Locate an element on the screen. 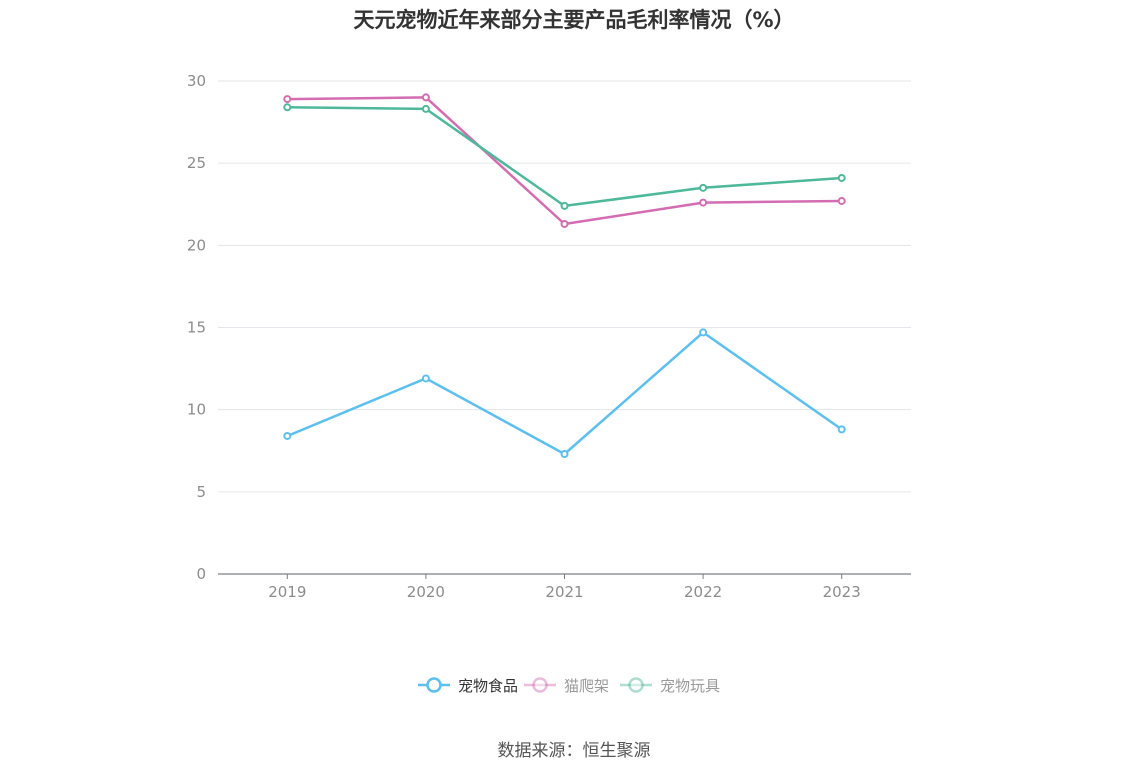 This screenshot has width=1148, height=776. y-tick-label: 0 is located at coordinates (201, 574).